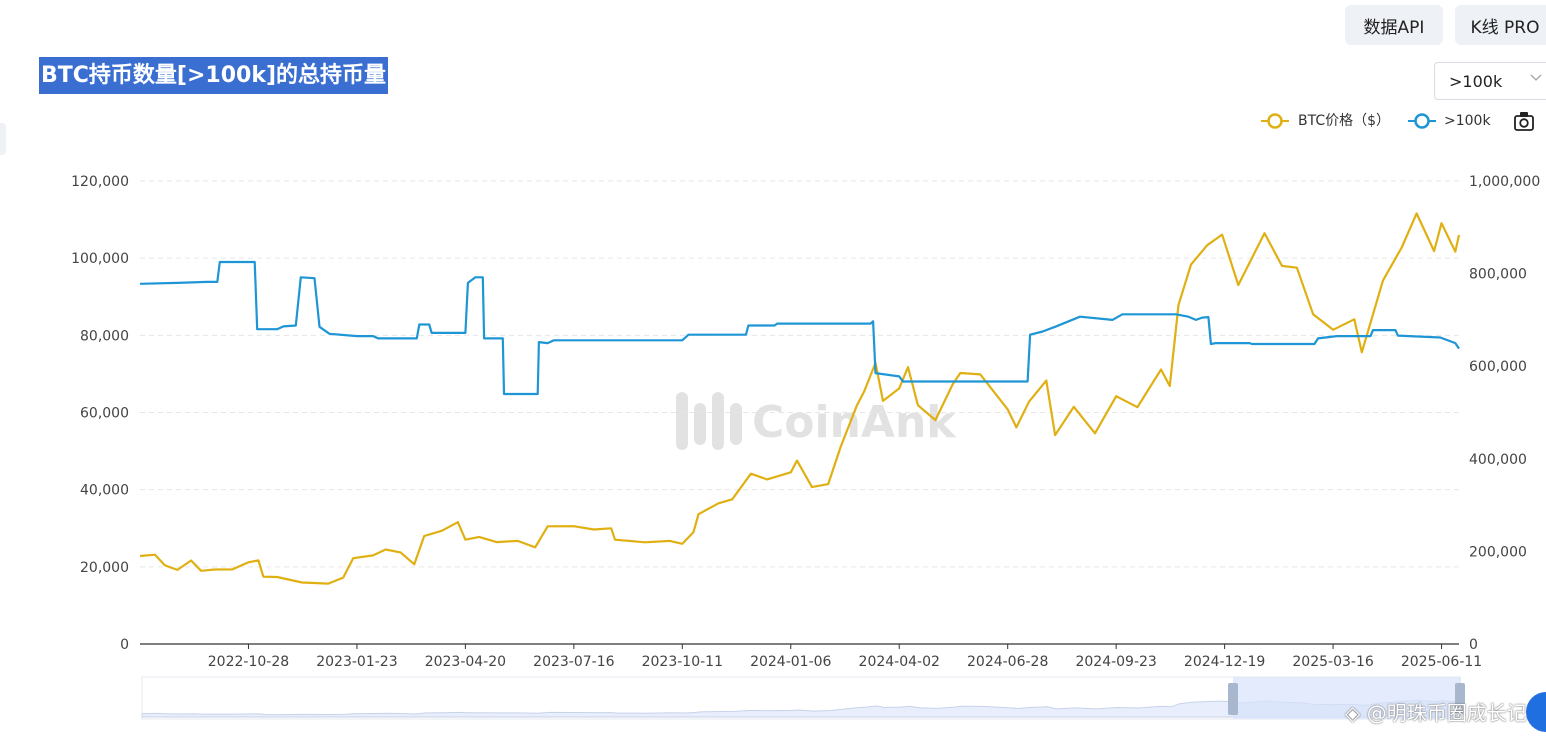 This screenshot has height=737, width=1546. What do you see at coordinates (854, 422) in the screenshot?
I see `watermark-brand: CoinAnk` at bounding box center [854, 422].